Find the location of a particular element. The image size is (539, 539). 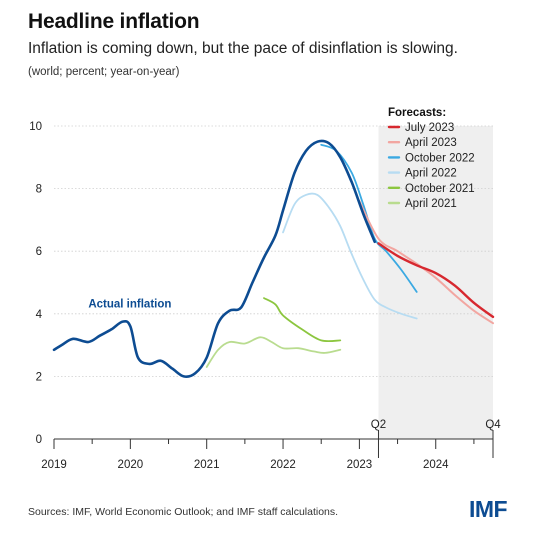

forecast-region is located at coordinates (435, 282).